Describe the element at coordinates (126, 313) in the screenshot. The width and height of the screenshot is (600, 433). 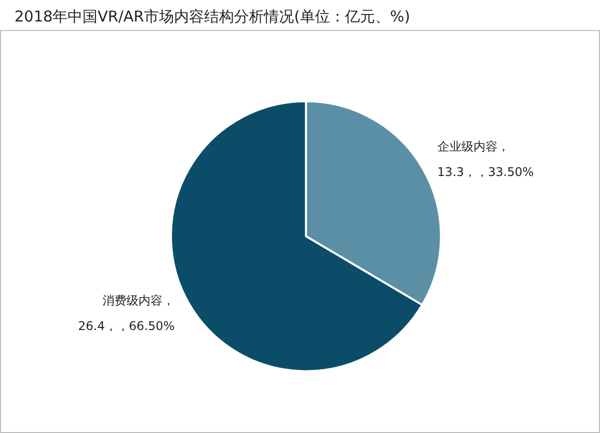
I see `slice-label: 消费级内容， 26.4，，66.50%` at that location.